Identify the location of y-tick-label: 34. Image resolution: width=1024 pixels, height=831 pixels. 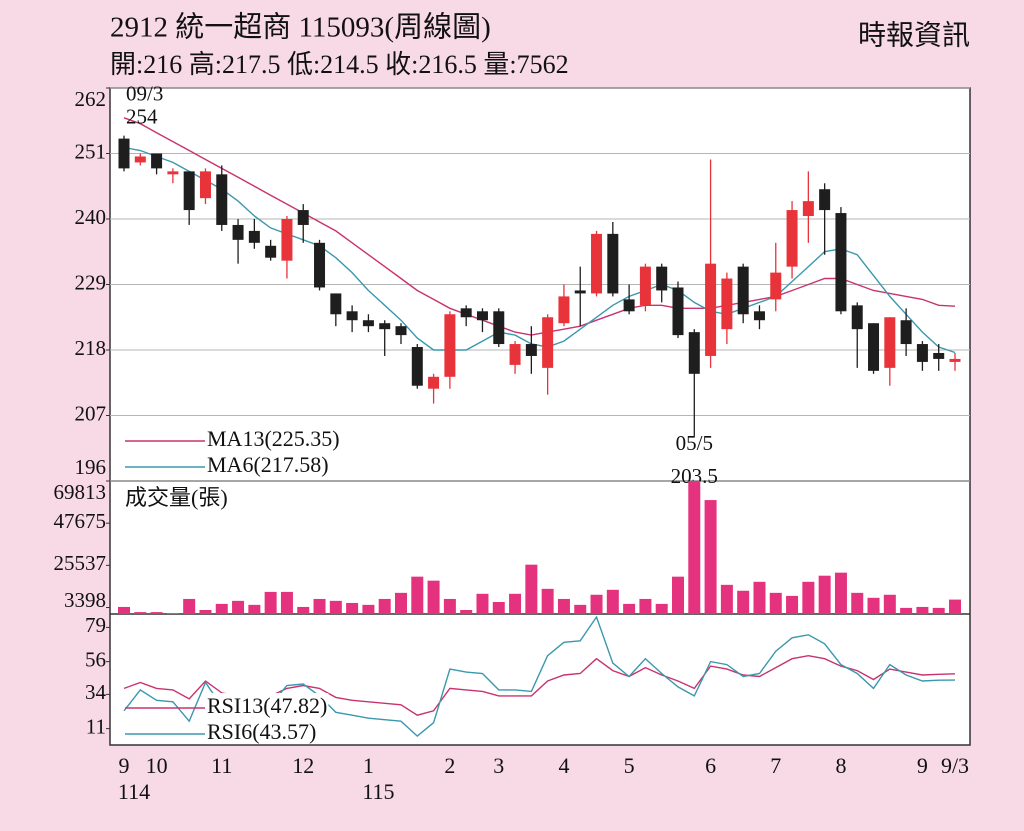
(96, 692).